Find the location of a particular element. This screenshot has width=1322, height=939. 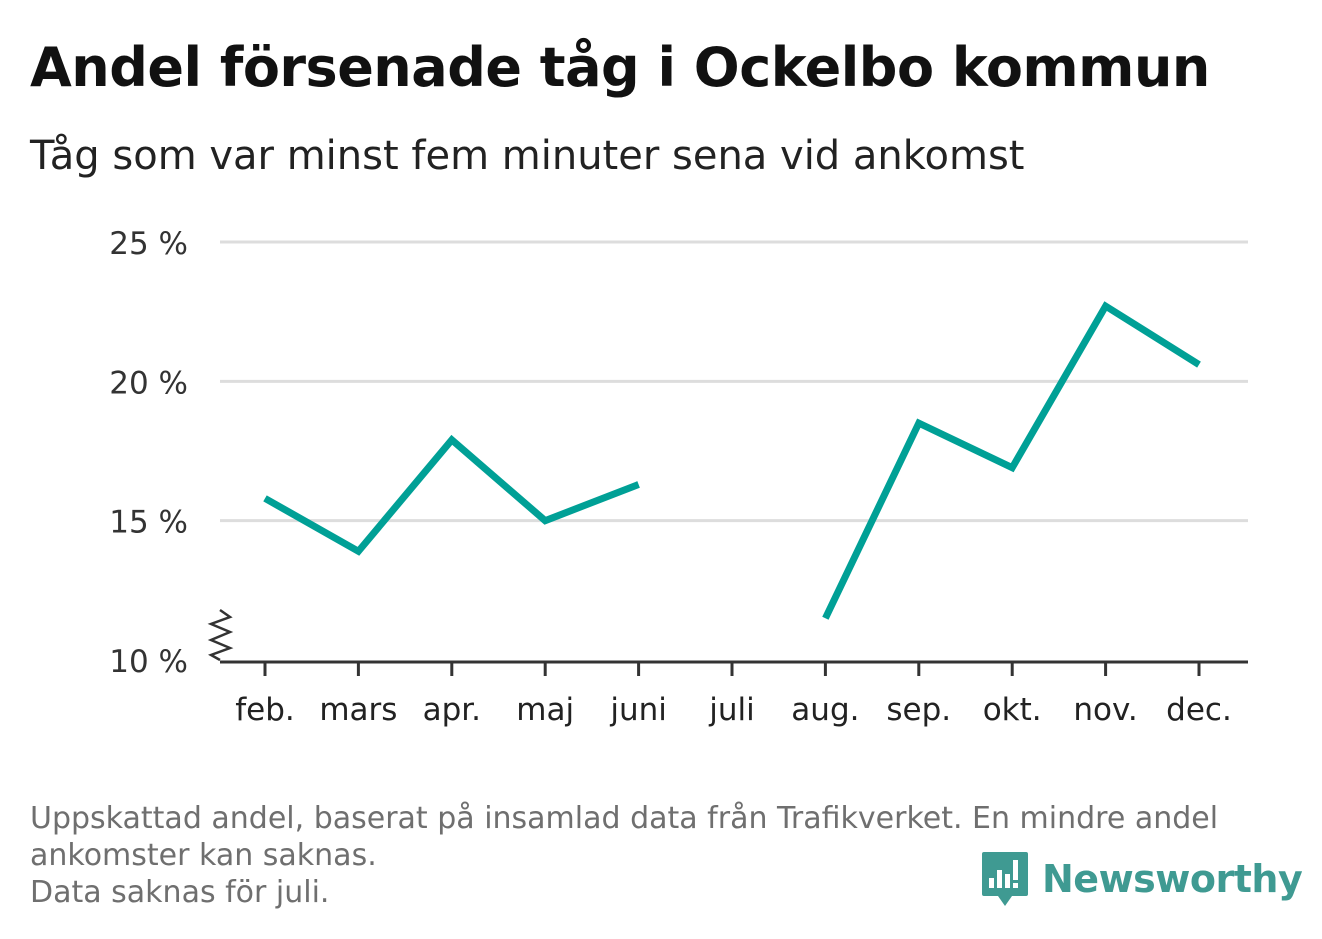

x-axis is located at coordinates (734, 668).